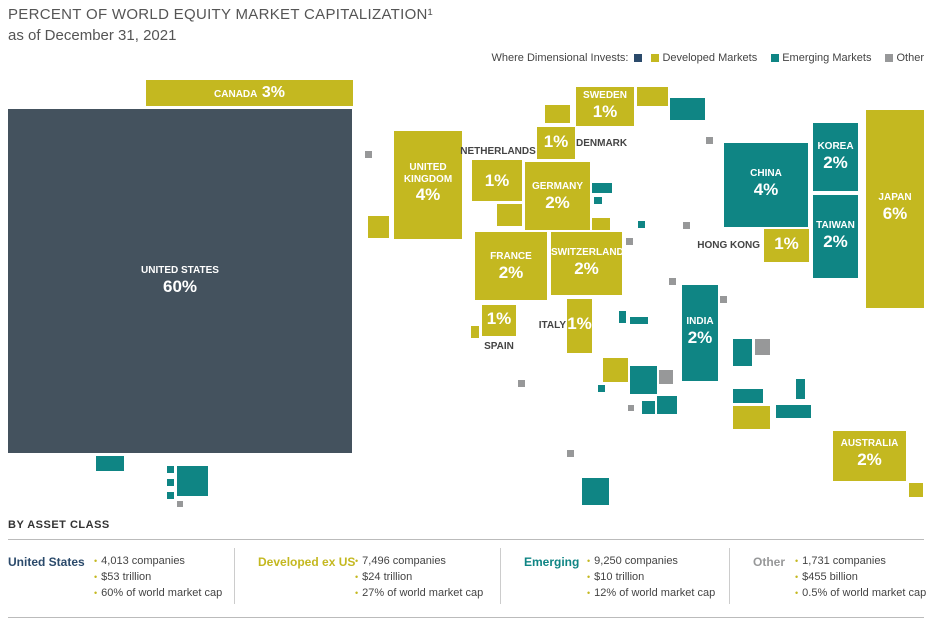  I want to click on country-box-united-kingdom, so click(428, 185).